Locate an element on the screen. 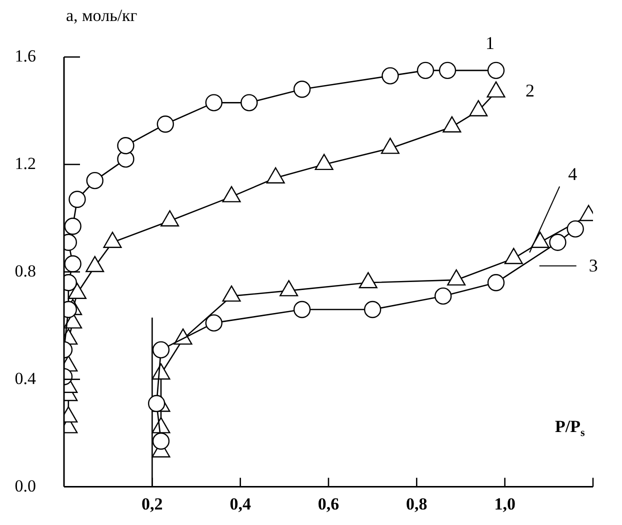 This screenshot has width=622, height=525. y-tick-label: 0.0 is located at coordinates (25, 486).